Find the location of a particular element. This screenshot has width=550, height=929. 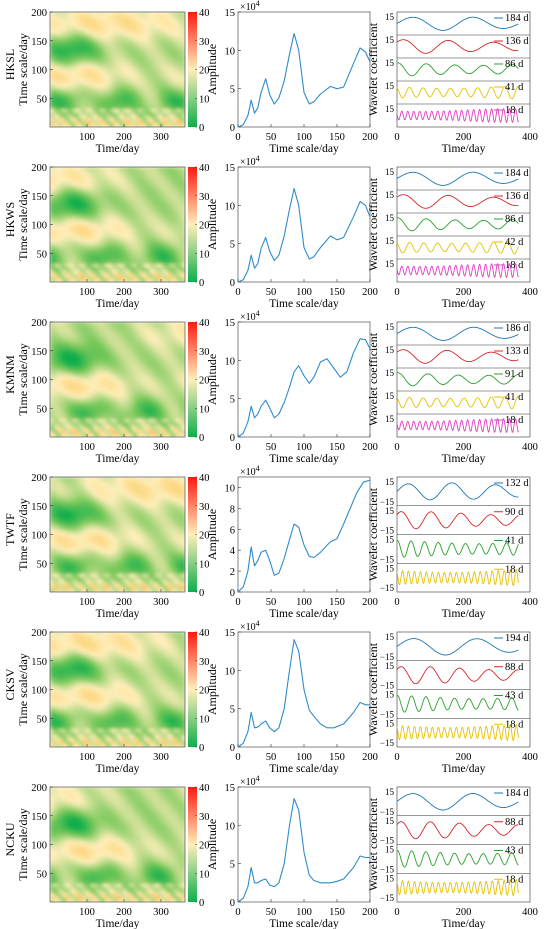

amplitude-xtick-label: 100 is located at coordinates (304, 912).